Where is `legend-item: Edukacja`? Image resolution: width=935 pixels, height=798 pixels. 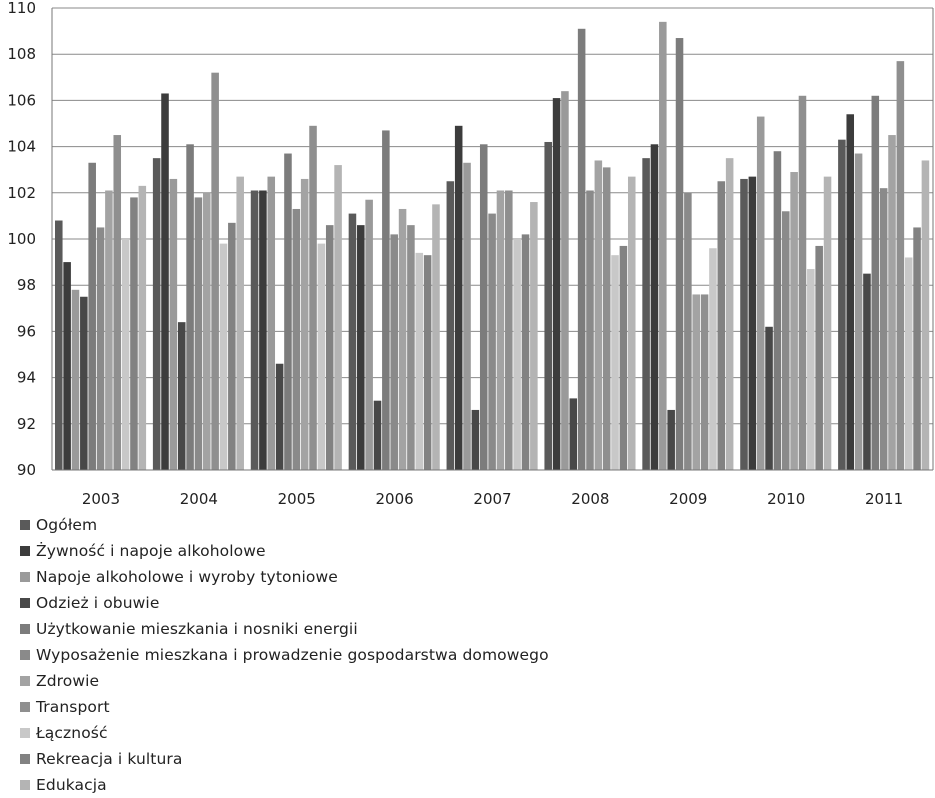 legend-item: Edukacja is located at coordinates (284, 785).